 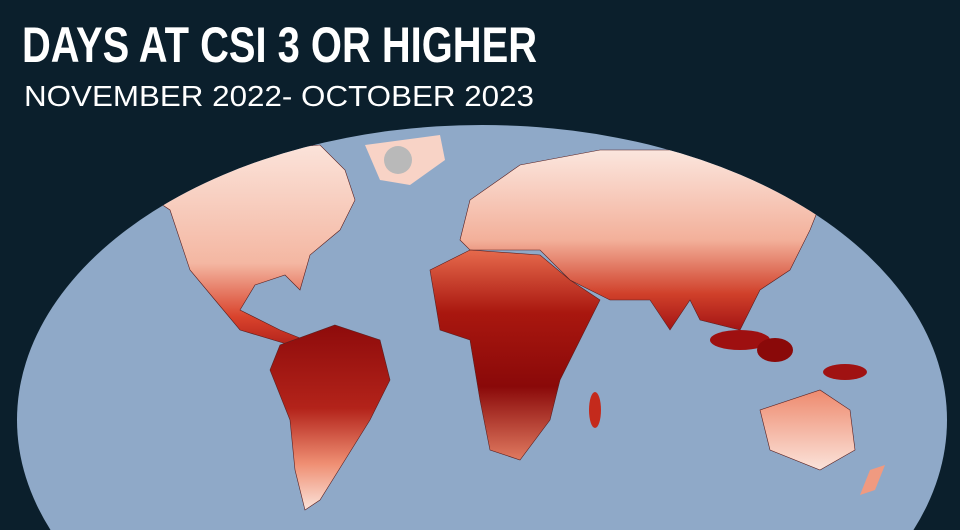 What do you see at coordinates (515, 355) in the screenshot?
I see `africa` at bounding box center [515, 355].